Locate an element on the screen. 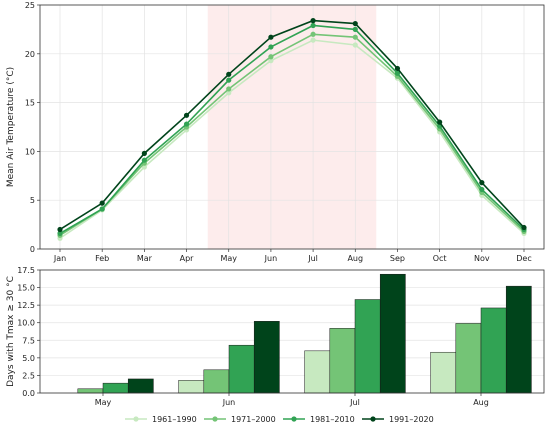 This screenshot has height=427, width=550. legend-entry: 1991–2020 is located at coordinates (398, 419).